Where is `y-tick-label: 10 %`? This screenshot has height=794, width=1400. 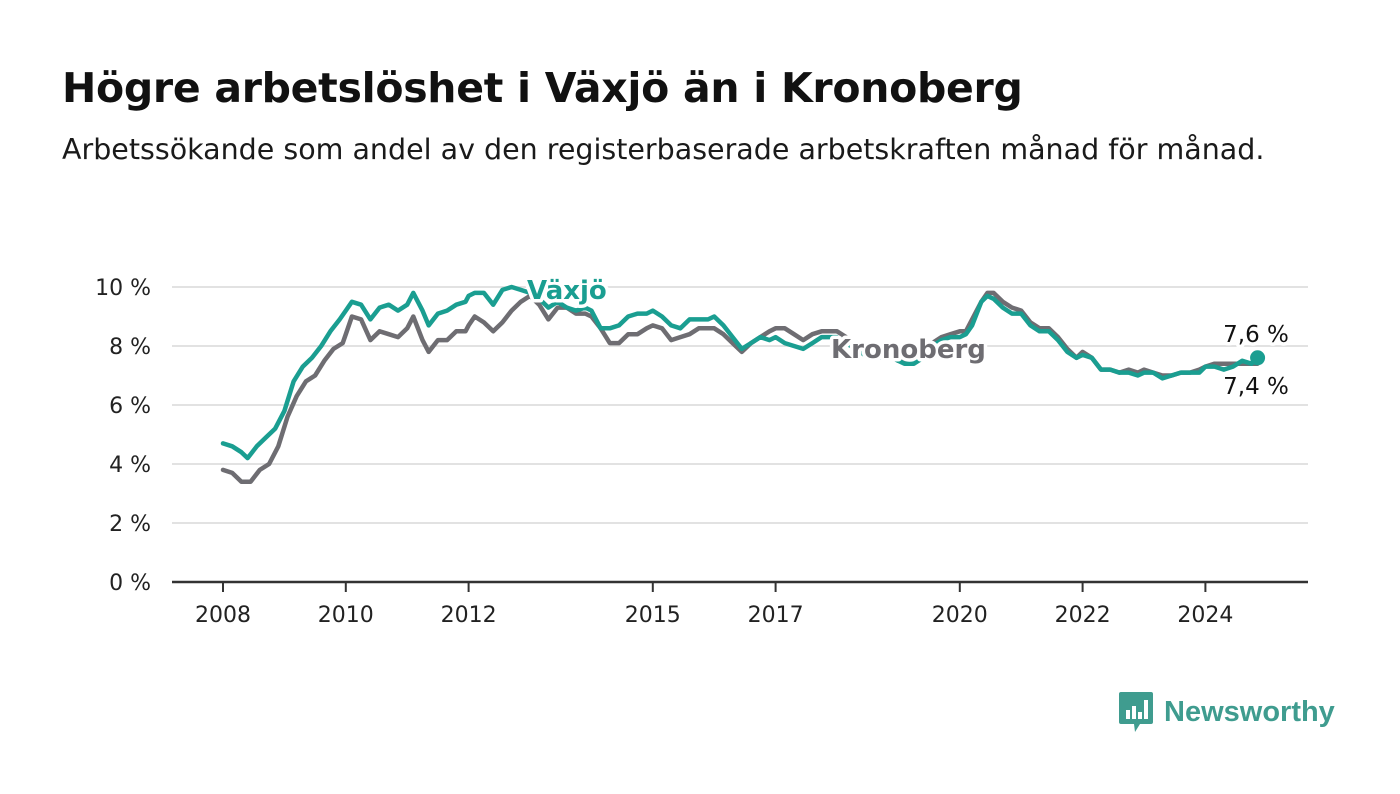 y-tick-label: 10 % is located at coordinates (123, 288).